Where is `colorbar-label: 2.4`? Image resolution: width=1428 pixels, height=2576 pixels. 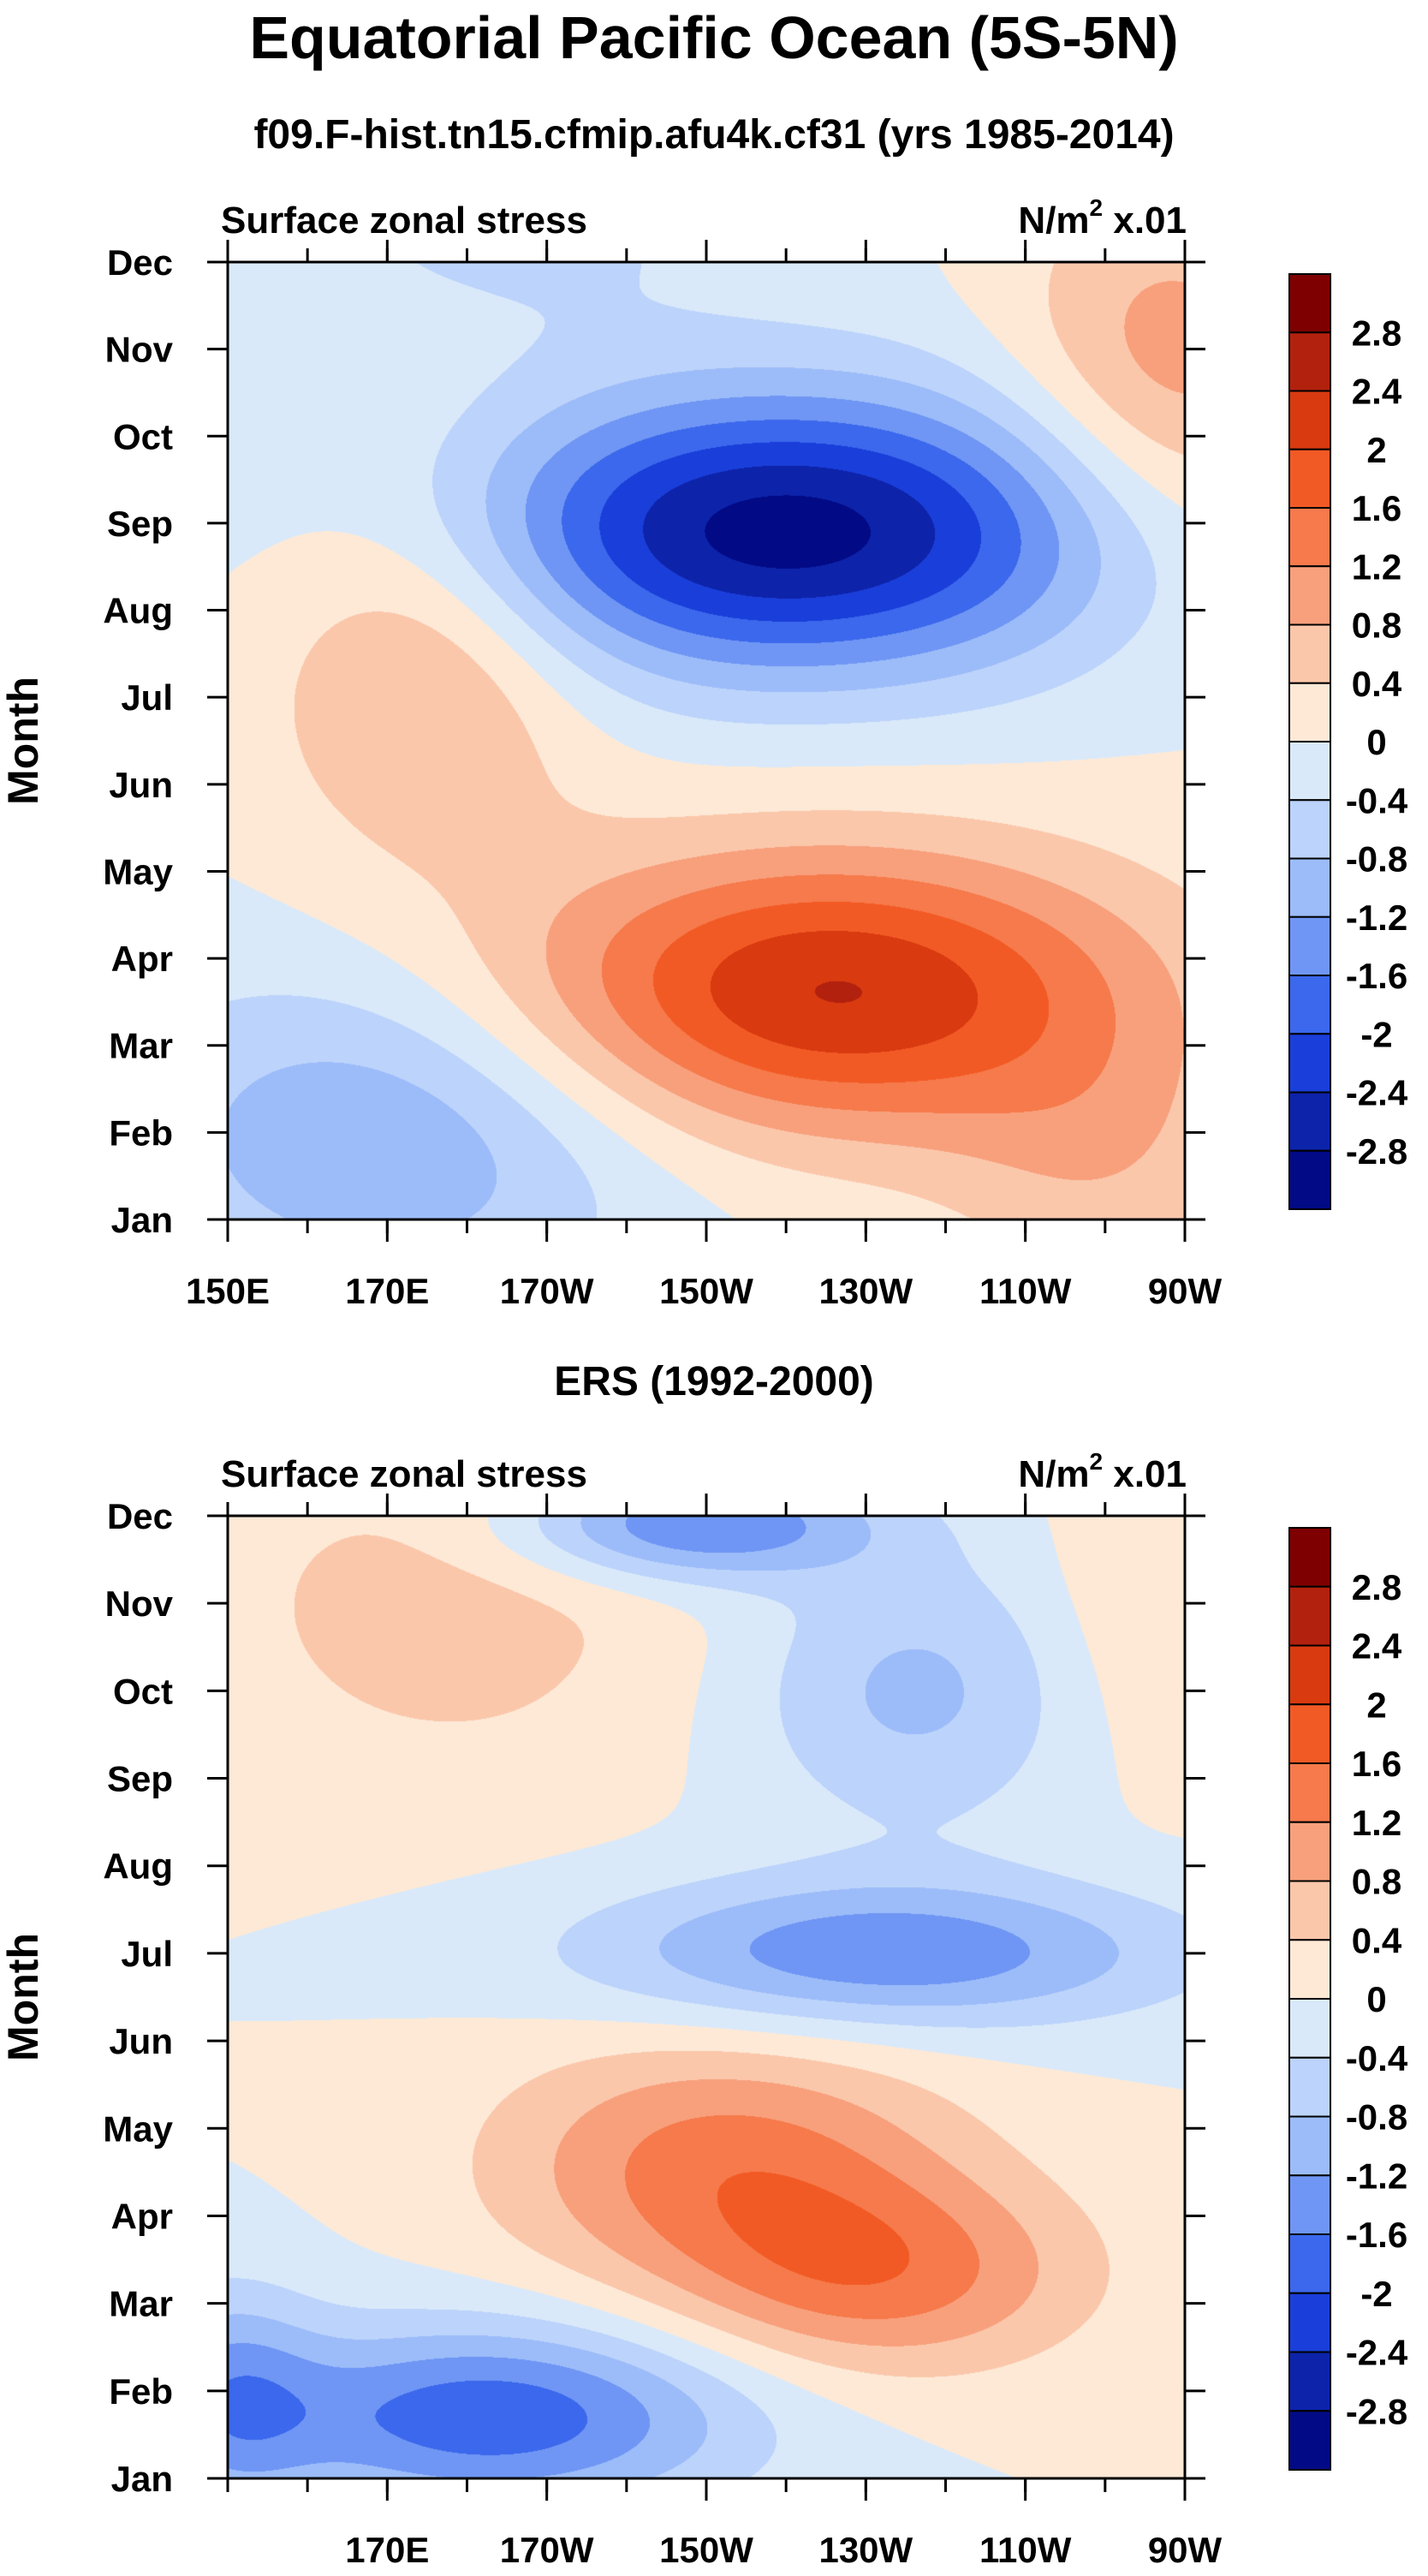
colorbar-label: 2.4 is located at coordinates (1377, 1646).